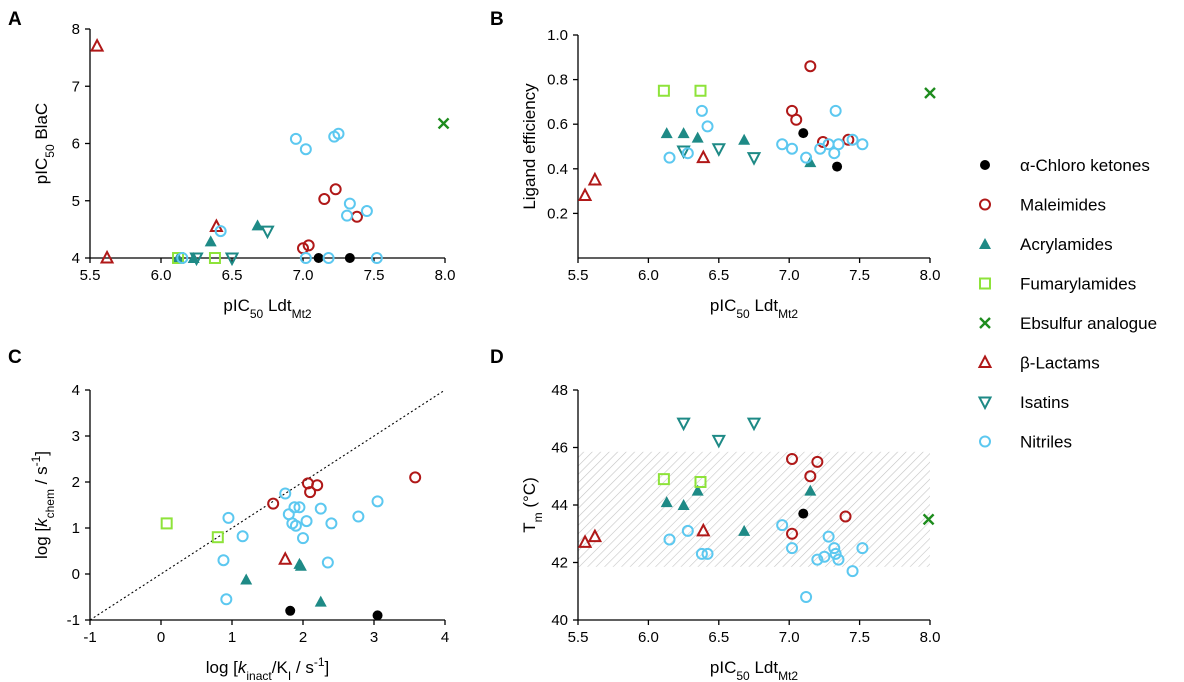 This screenshot has width=1184, height=682. Describe the element at coordinates (73, 620) in the screenshot. I see `y-tick-label: -1` at that location.